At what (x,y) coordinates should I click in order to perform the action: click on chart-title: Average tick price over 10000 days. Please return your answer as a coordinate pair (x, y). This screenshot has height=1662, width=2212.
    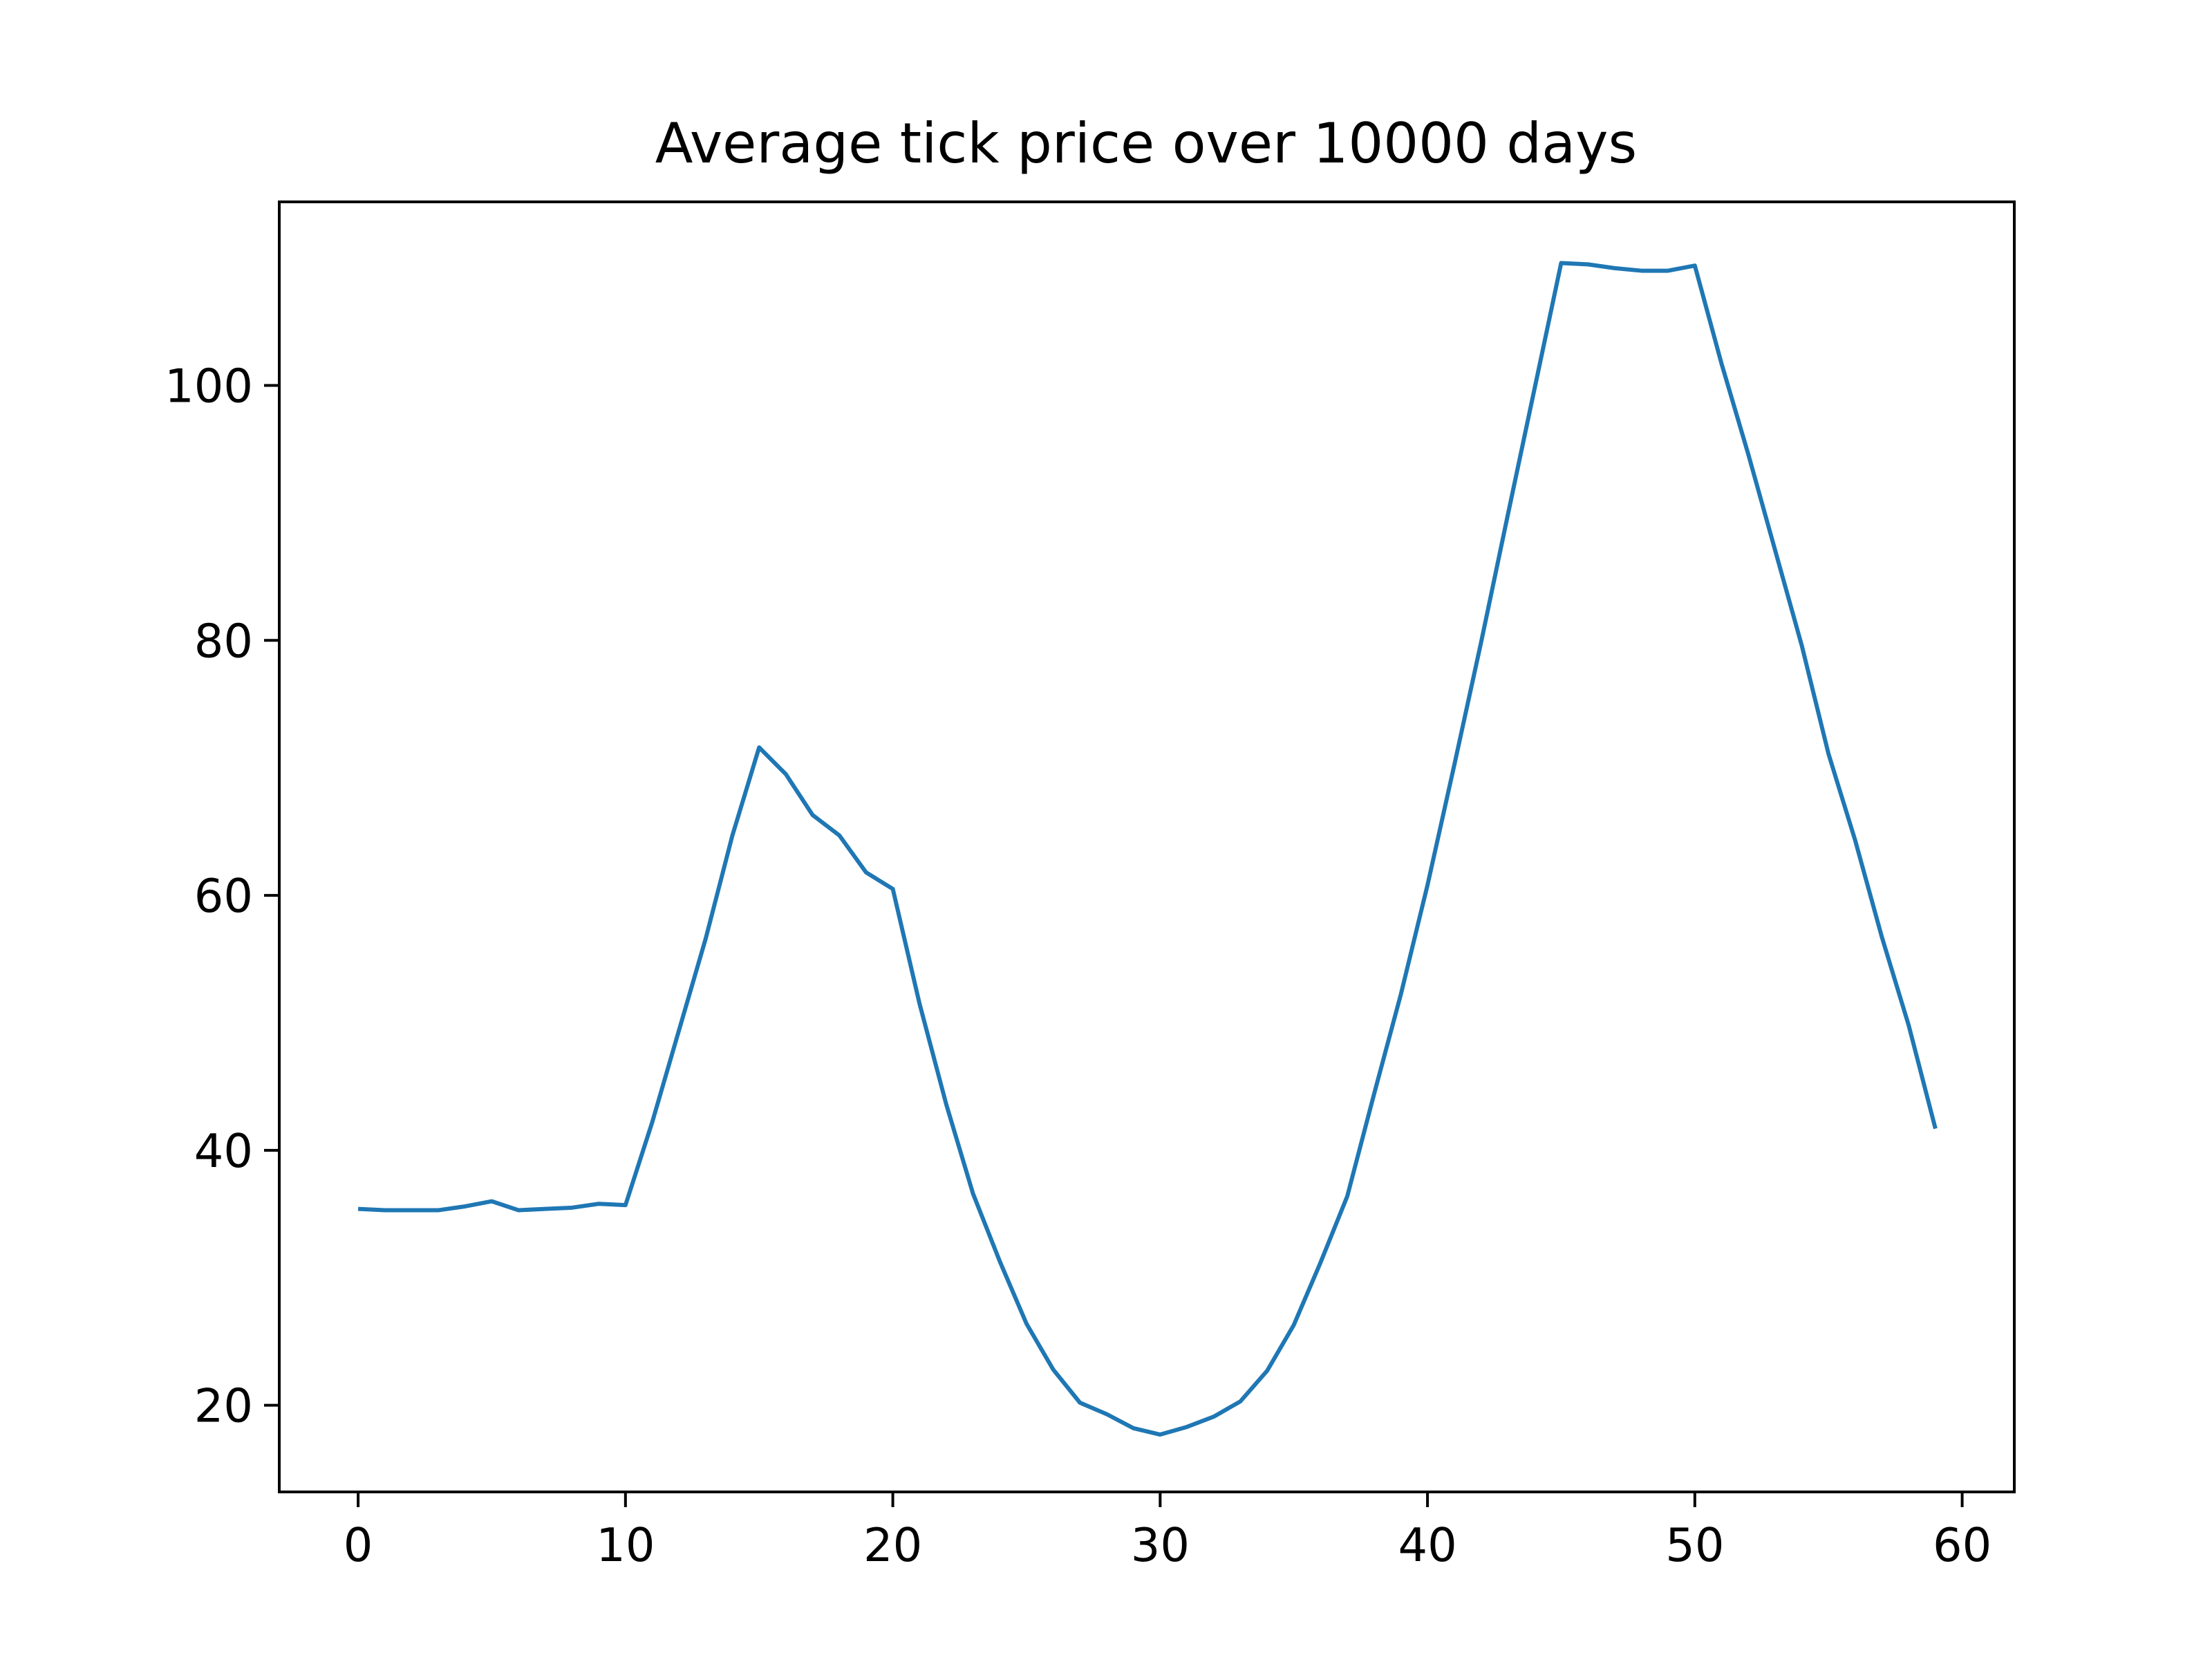
    Looking at the image, I should click on (1146, 144).